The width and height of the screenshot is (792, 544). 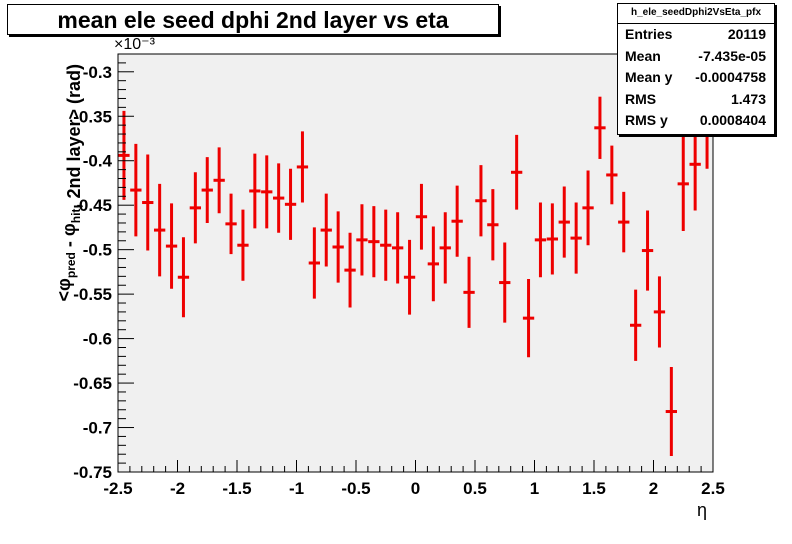 I want to click on chart-title: mean ele seed dphi 2nd layer vs eta, so click(x=253, y=20).